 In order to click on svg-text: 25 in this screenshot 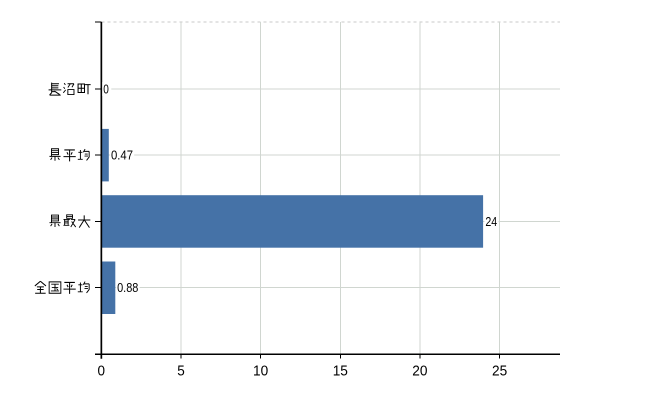, I will do `click(499, 371)`.